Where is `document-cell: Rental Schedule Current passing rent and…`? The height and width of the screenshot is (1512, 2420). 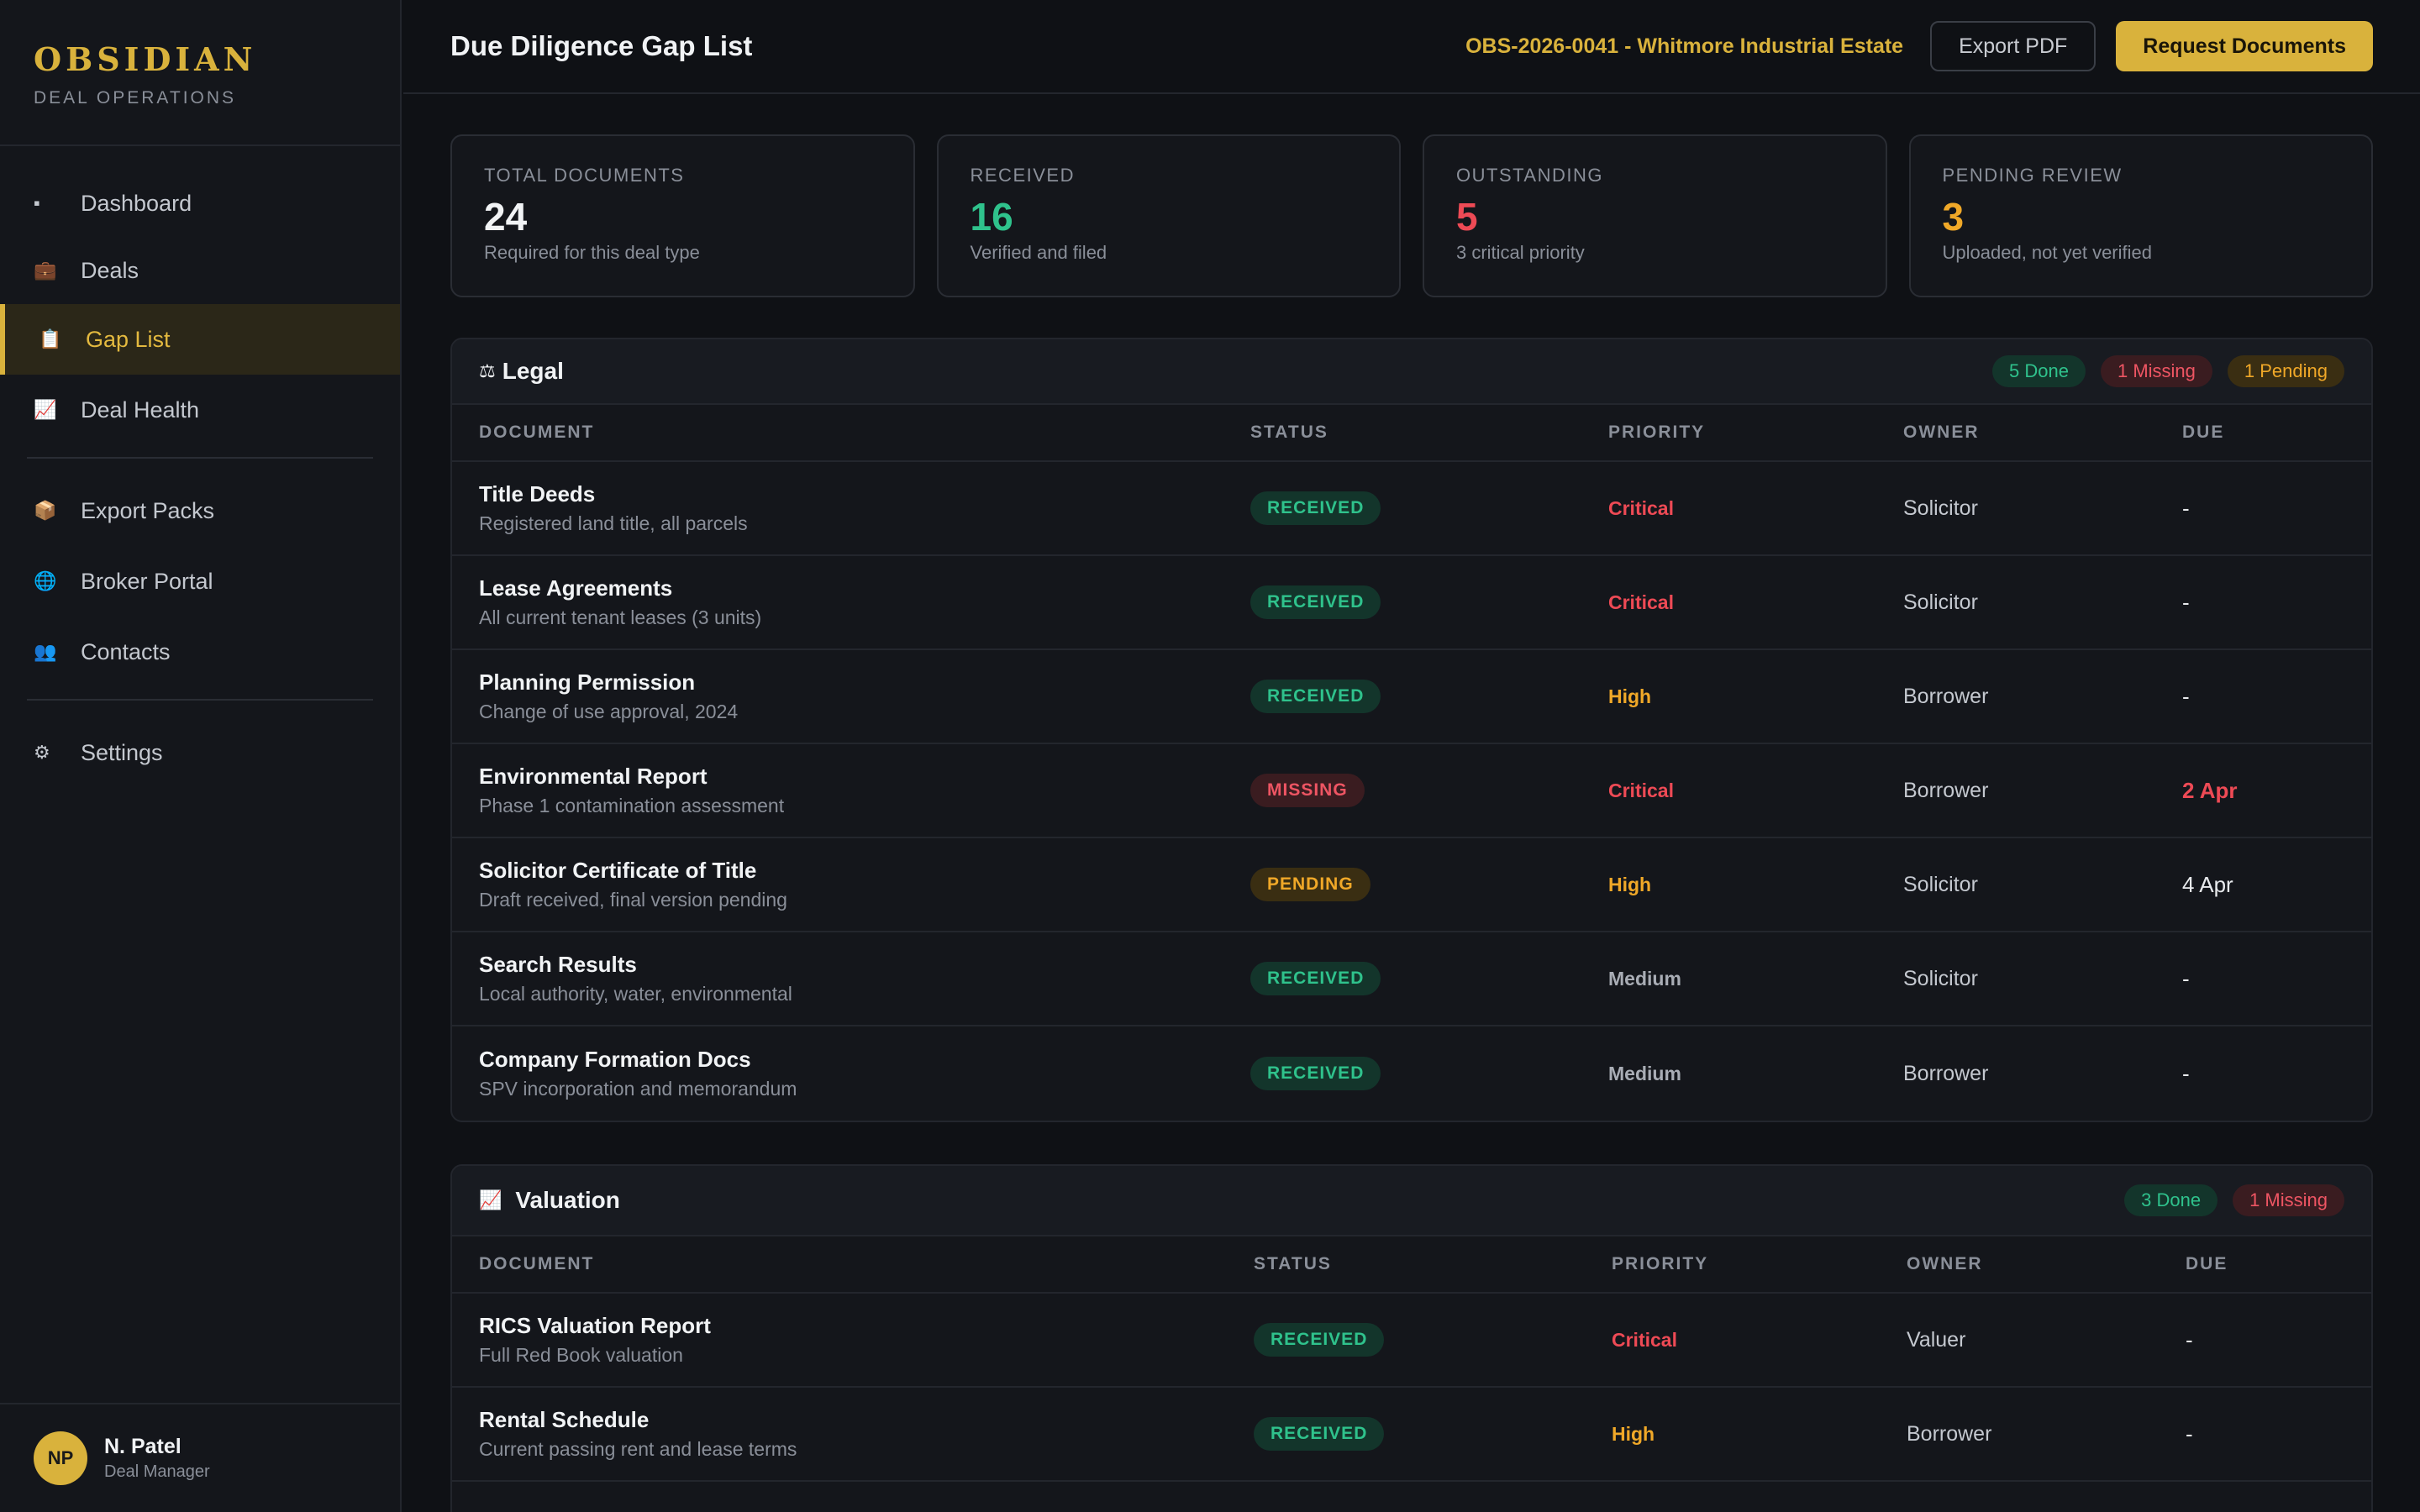 document-cell: Rental Schedule Current passing rent and… is located at coordinates (867, 1434).